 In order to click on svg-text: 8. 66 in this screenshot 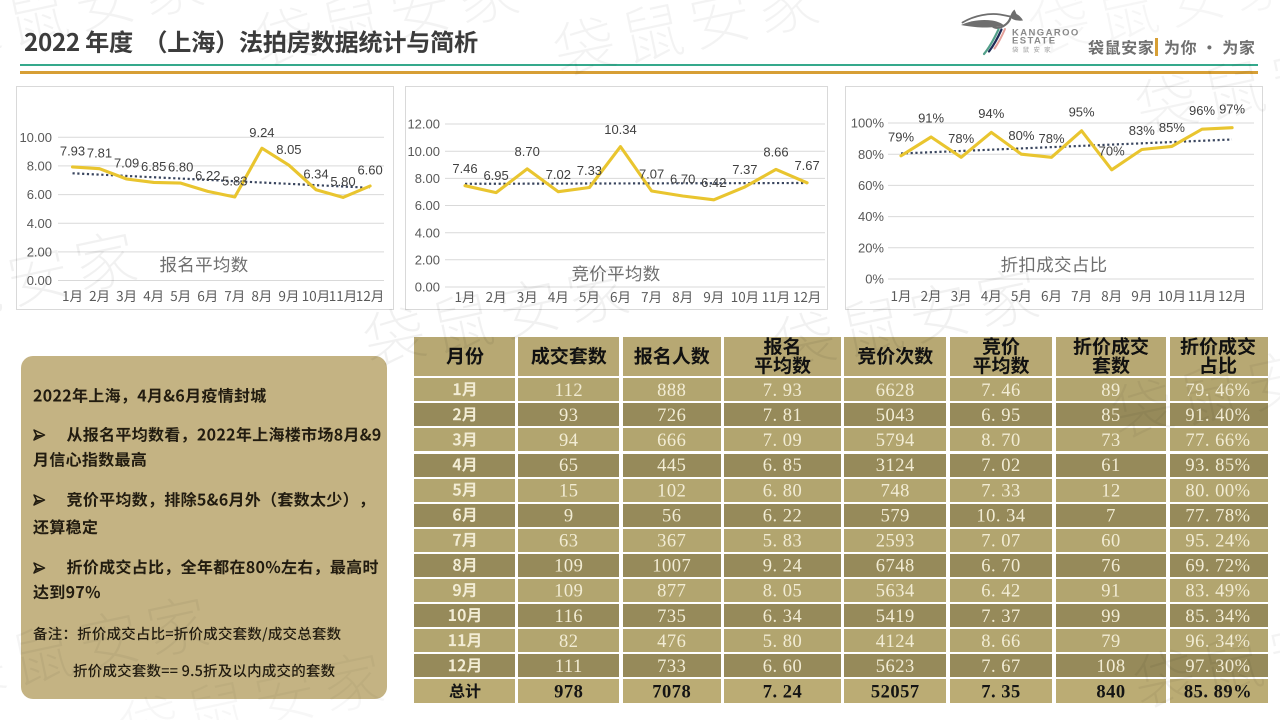, I will do `click(1001, 642)`.